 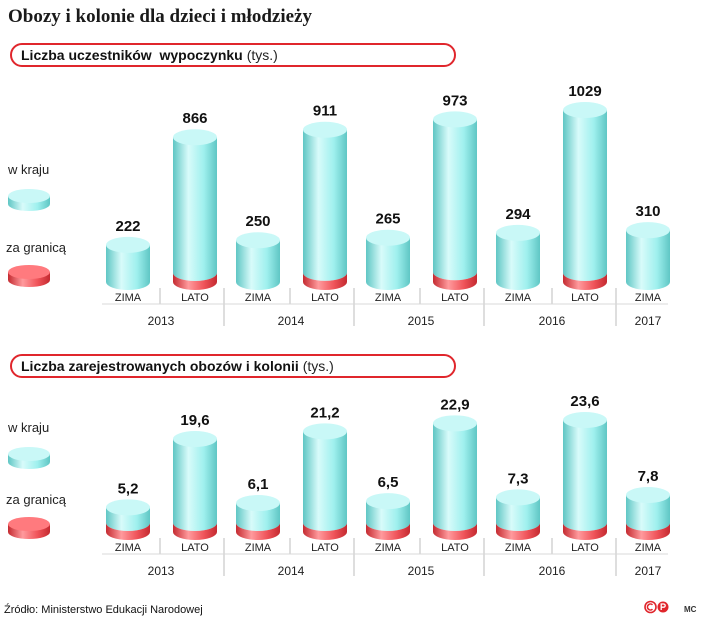 I want to click on data-label: 973, so click(x=454, y=100).